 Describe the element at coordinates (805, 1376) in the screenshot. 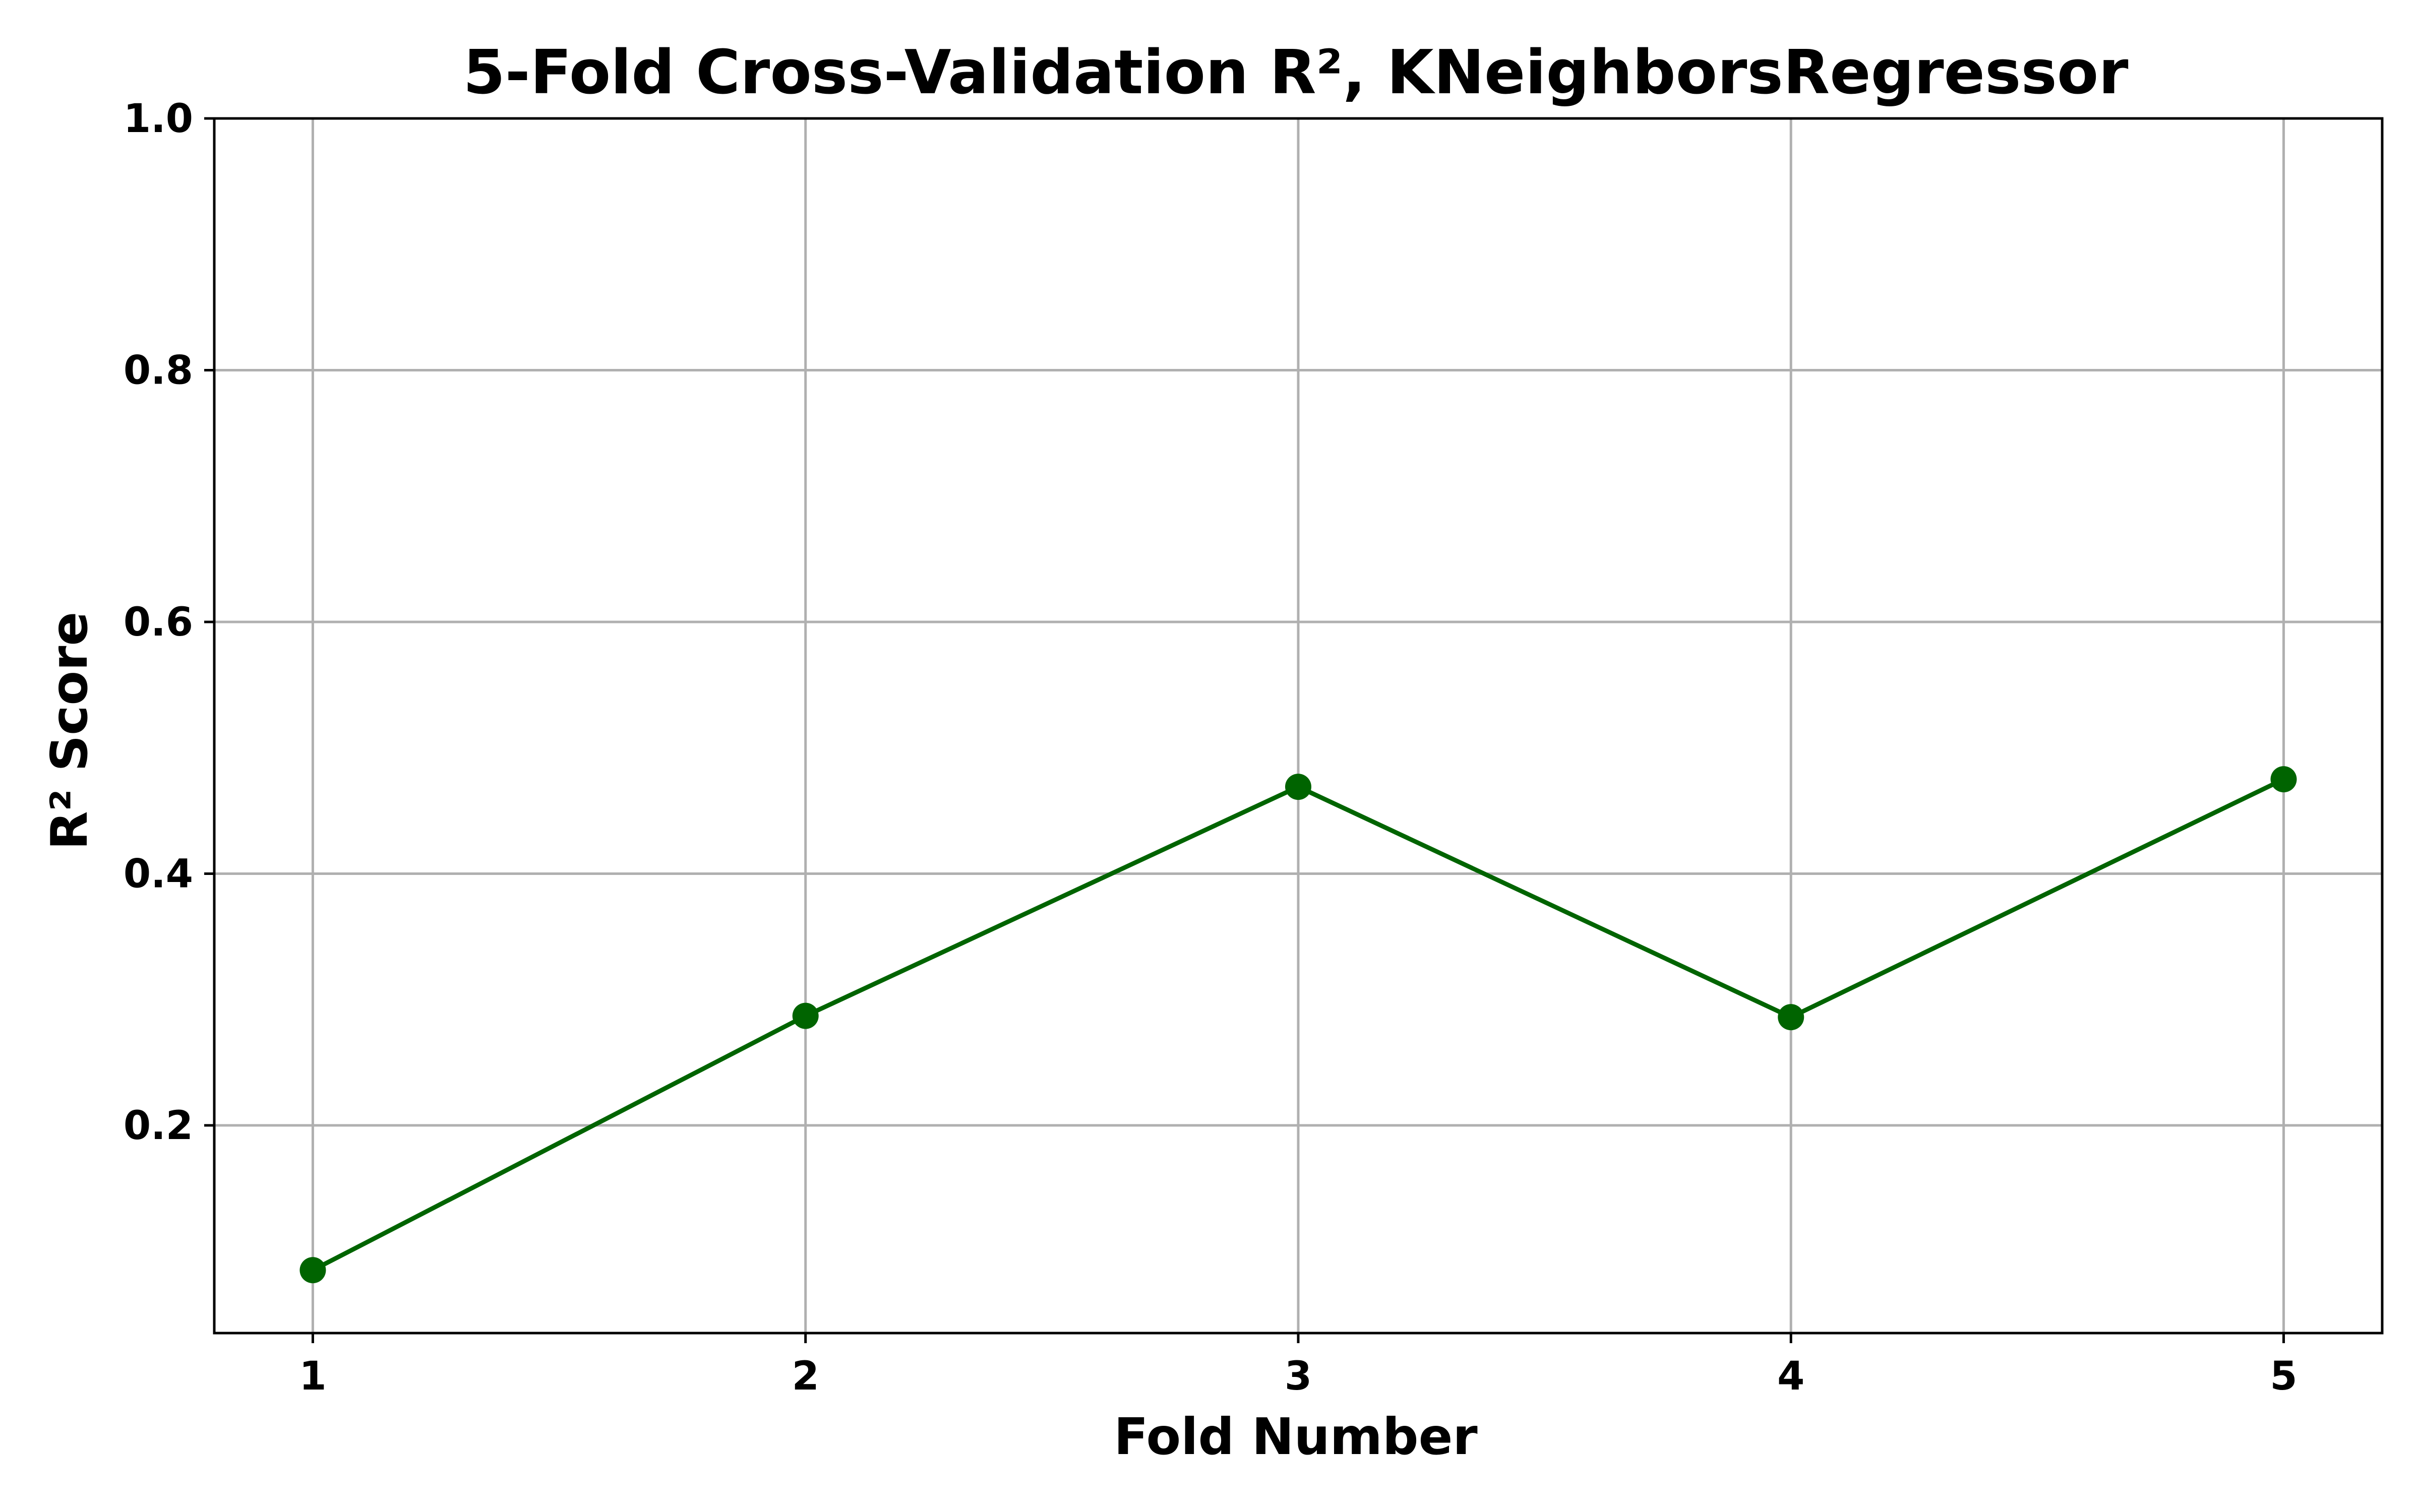

I see `x-tick-label: 2` at that location.